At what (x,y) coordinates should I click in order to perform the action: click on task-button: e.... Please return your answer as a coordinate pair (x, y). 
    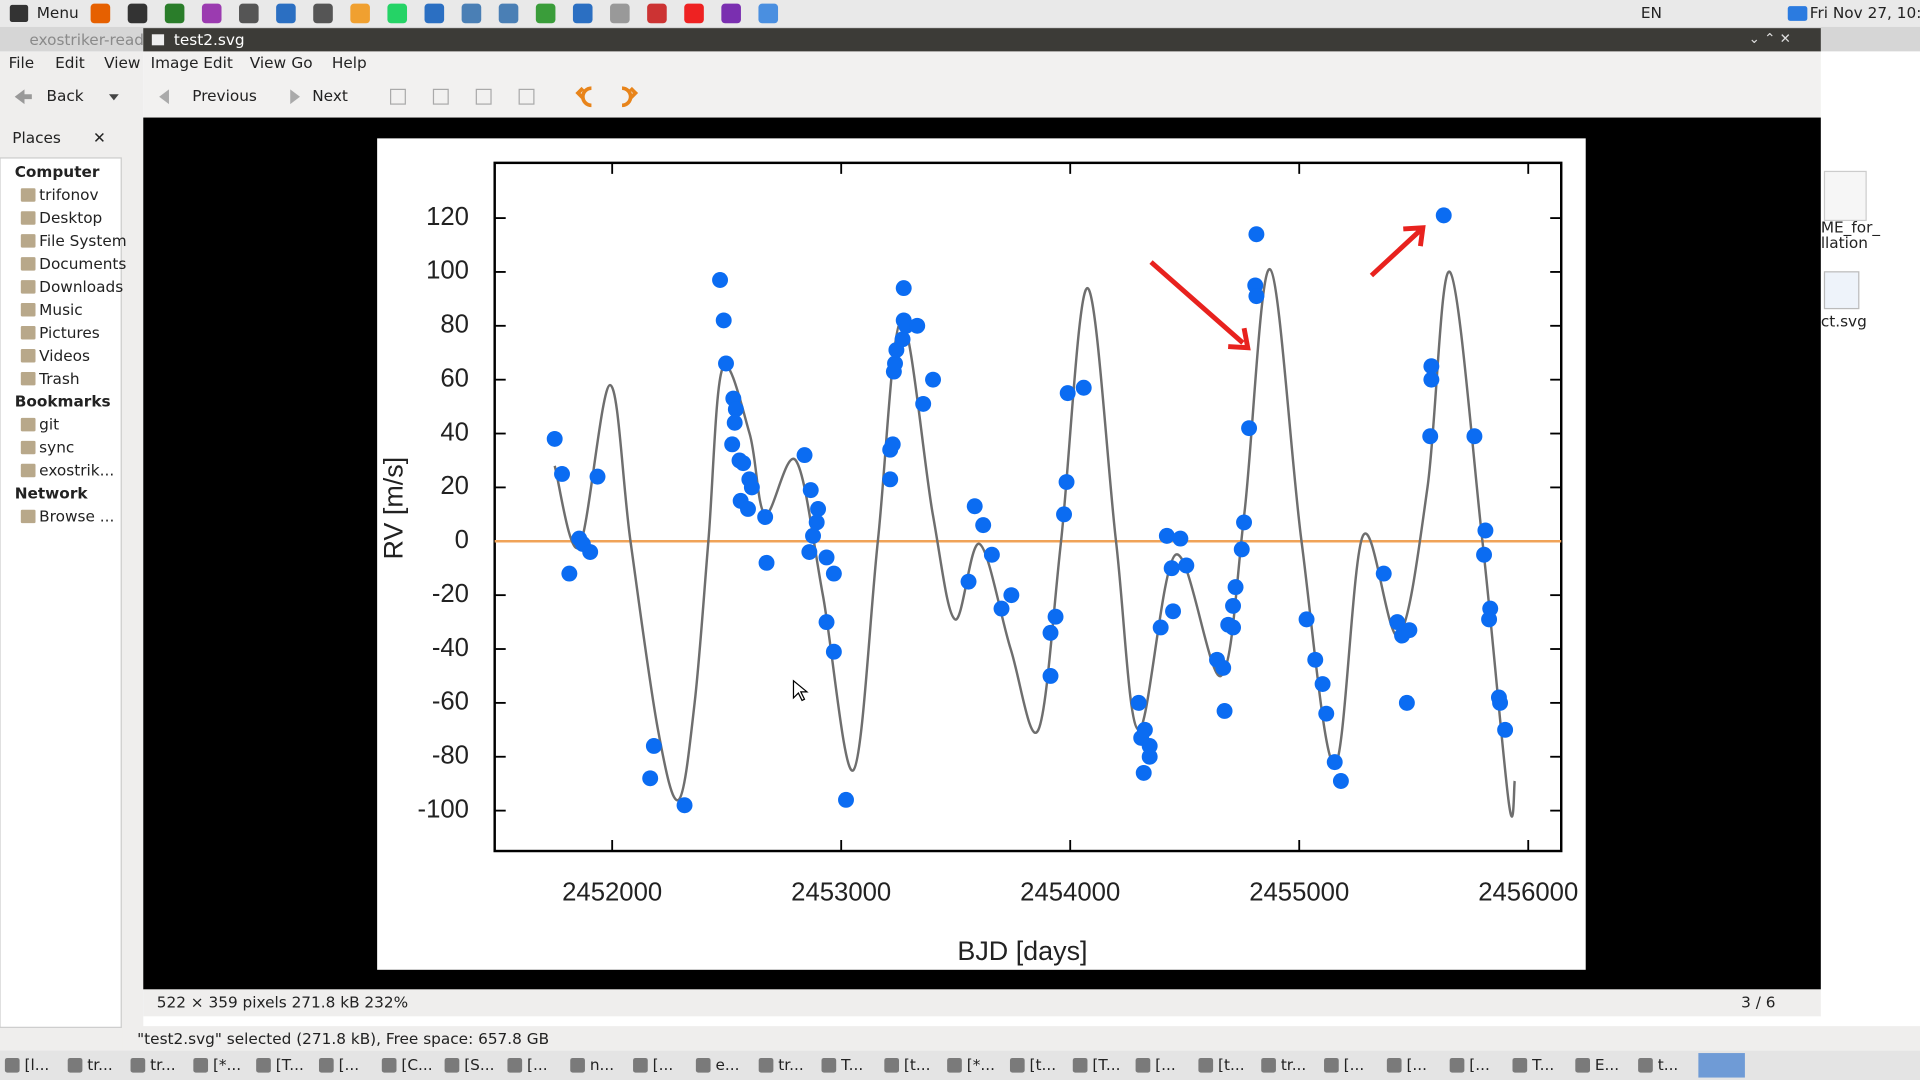
    Looking at the image, I should click on (727, 1065).